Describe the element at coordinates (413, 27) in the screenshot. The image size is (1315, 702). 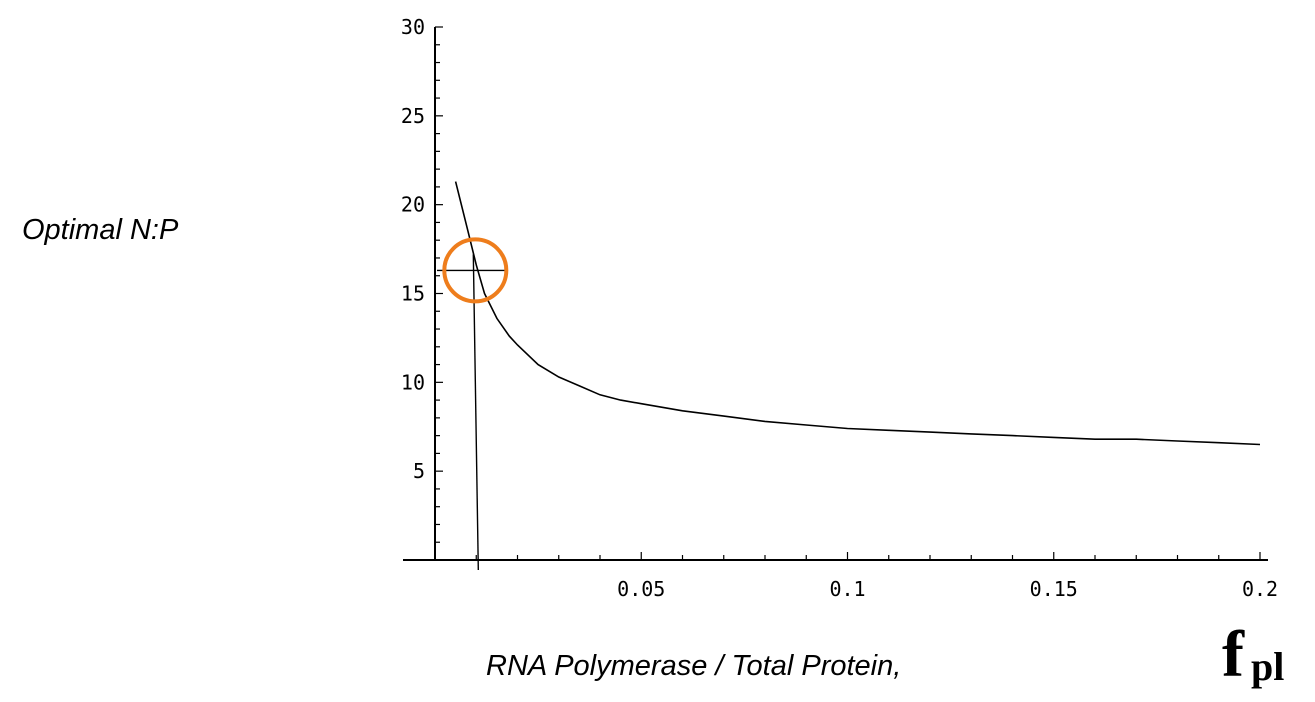
I see `y-tick-label: 30` at that location.